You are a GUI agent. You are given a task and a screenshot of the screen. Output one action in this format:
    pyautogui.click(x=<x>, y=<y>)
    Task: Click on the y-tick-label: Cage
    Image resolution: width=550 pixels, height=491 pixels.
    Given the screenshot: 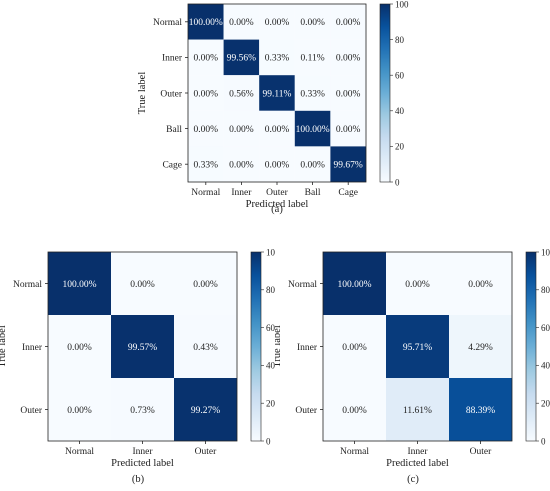 What is the action you would take?
    pyautogui.click(x=172, y=166)
    